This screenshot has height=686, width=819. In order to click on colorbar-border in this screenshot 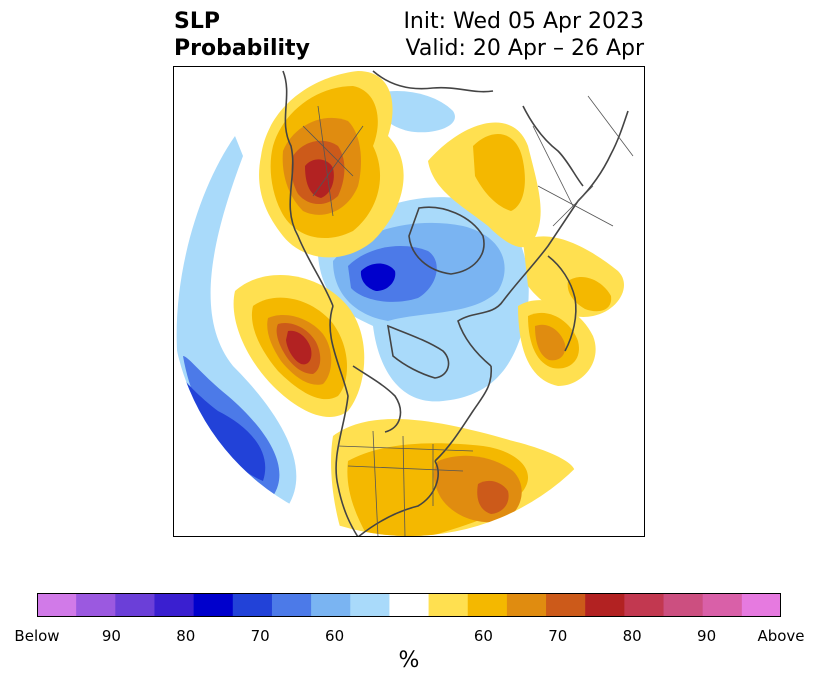, I will do `click(409, 605)`.